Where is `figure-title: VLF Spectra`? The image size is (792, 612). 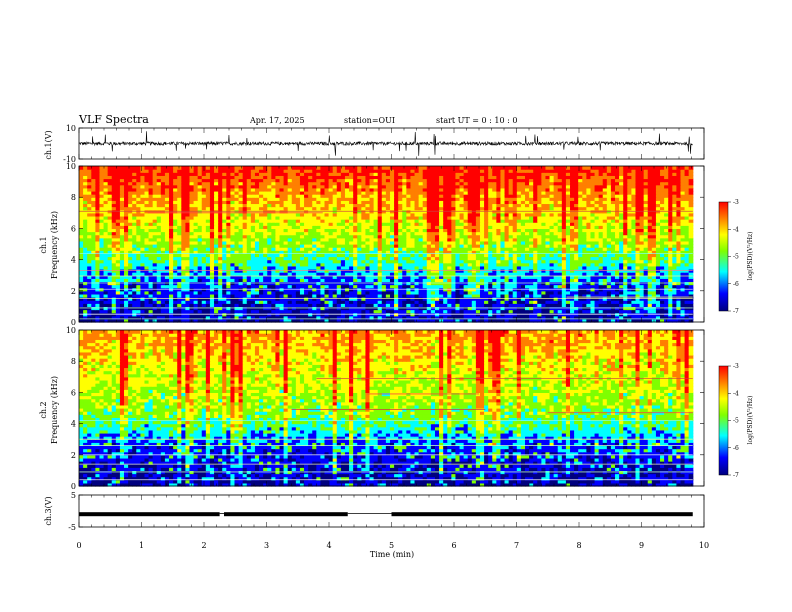 figure-title: VLF Spectra is located at coordinates (113, 119).